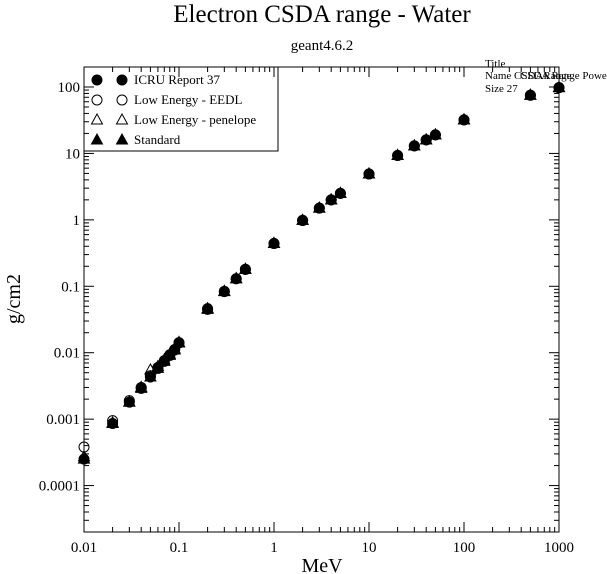 The height and width of the screenshot is (574, 607). I want to click on stats-size: Size 27, so click(501, 89).